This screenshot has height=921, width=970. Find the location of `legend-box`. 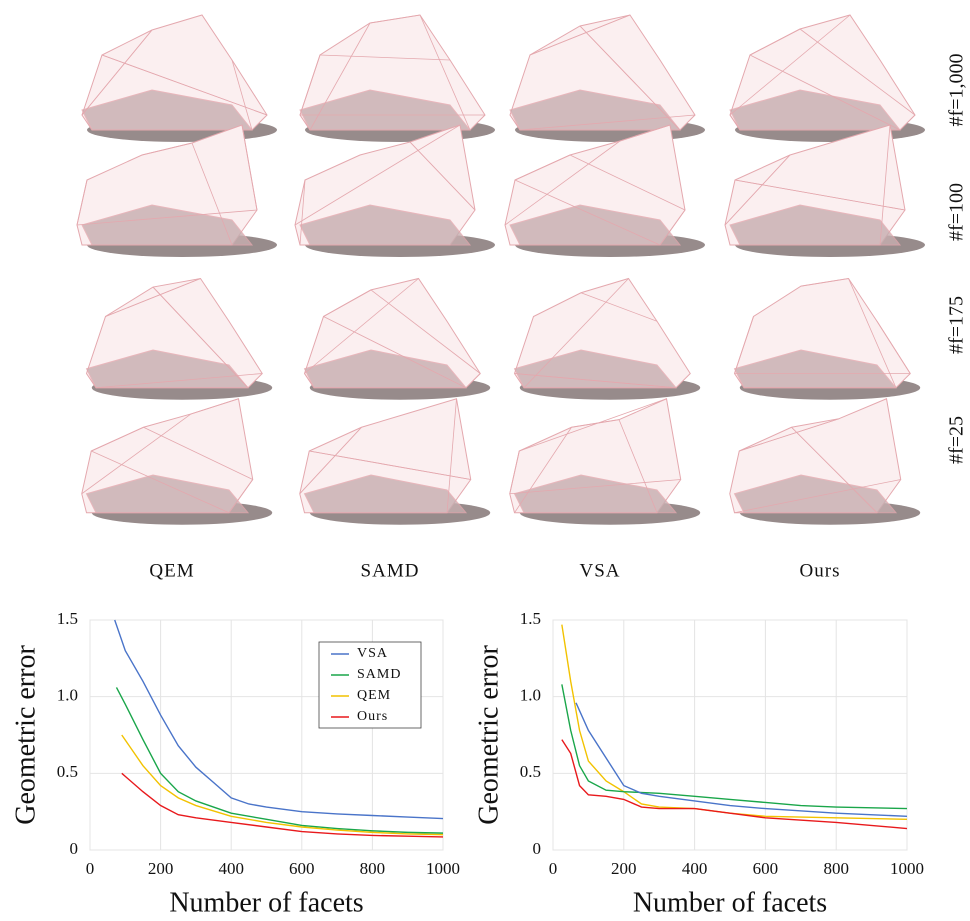

legend-box is located at coordinates (370, 685).